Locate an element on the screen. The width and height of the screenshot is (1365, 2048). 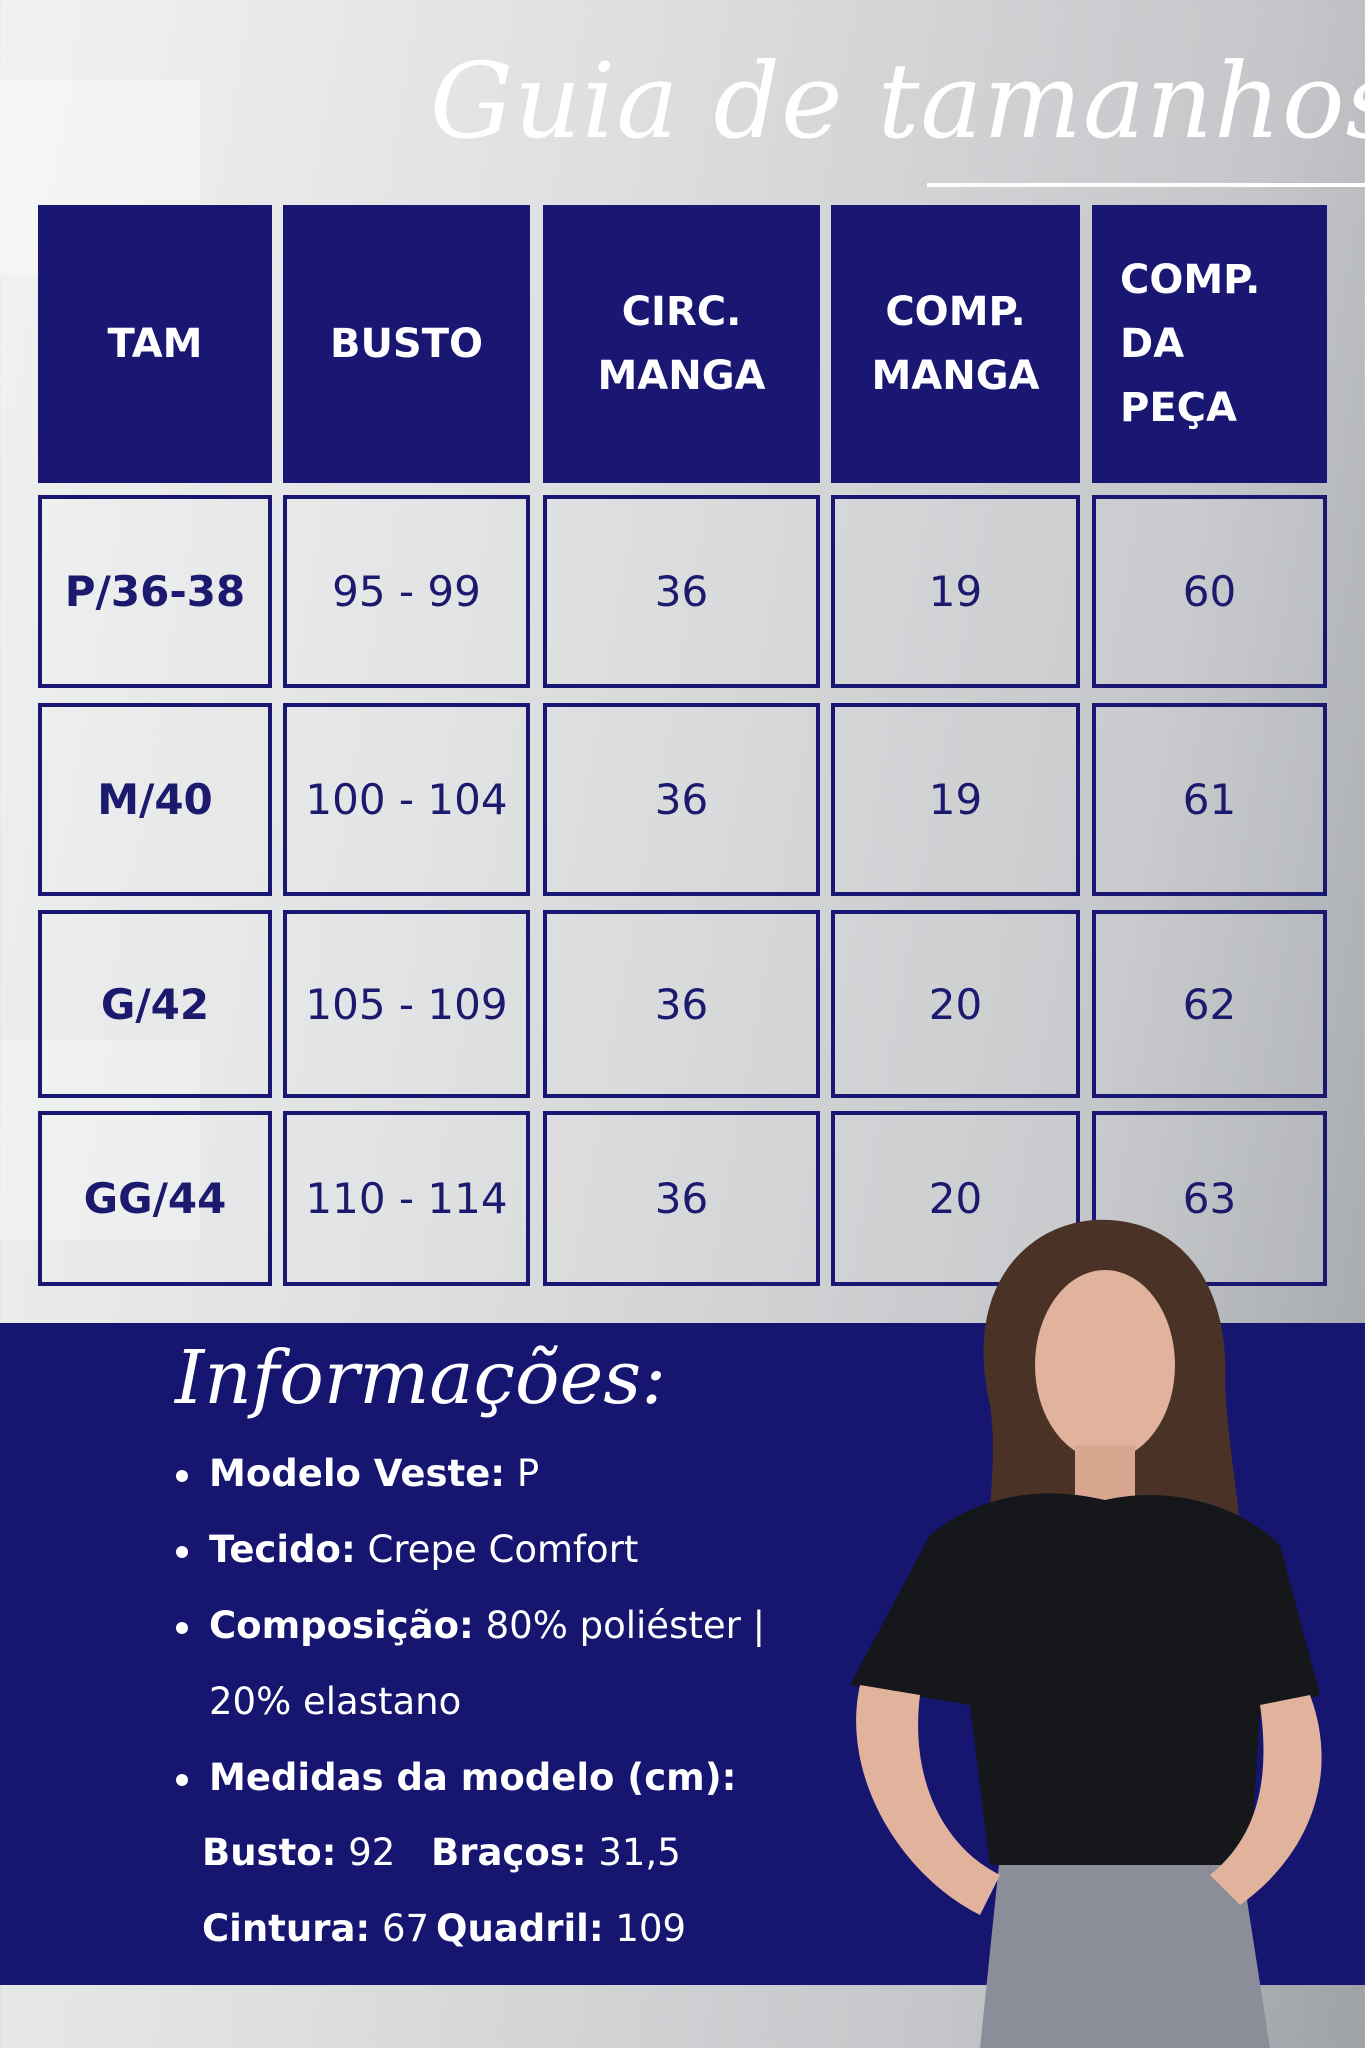
composicao: Composição: 80% poliéster | is located at coordinates (487, 1625).